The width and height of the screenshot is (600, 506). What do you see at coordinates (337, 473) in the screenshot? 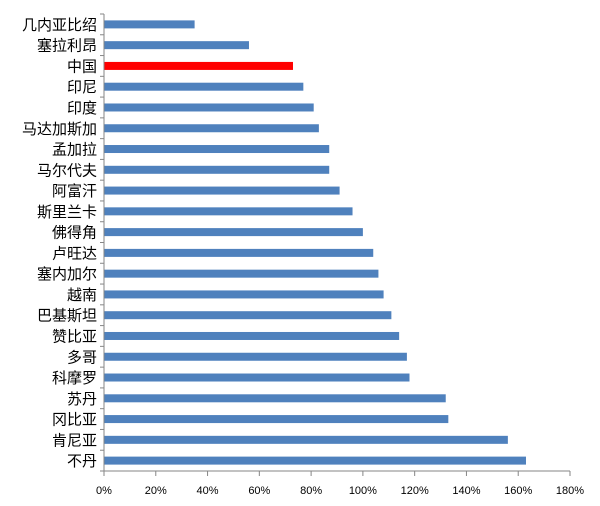
I see `x-axis-ticks` at bounding box center [337, 473].